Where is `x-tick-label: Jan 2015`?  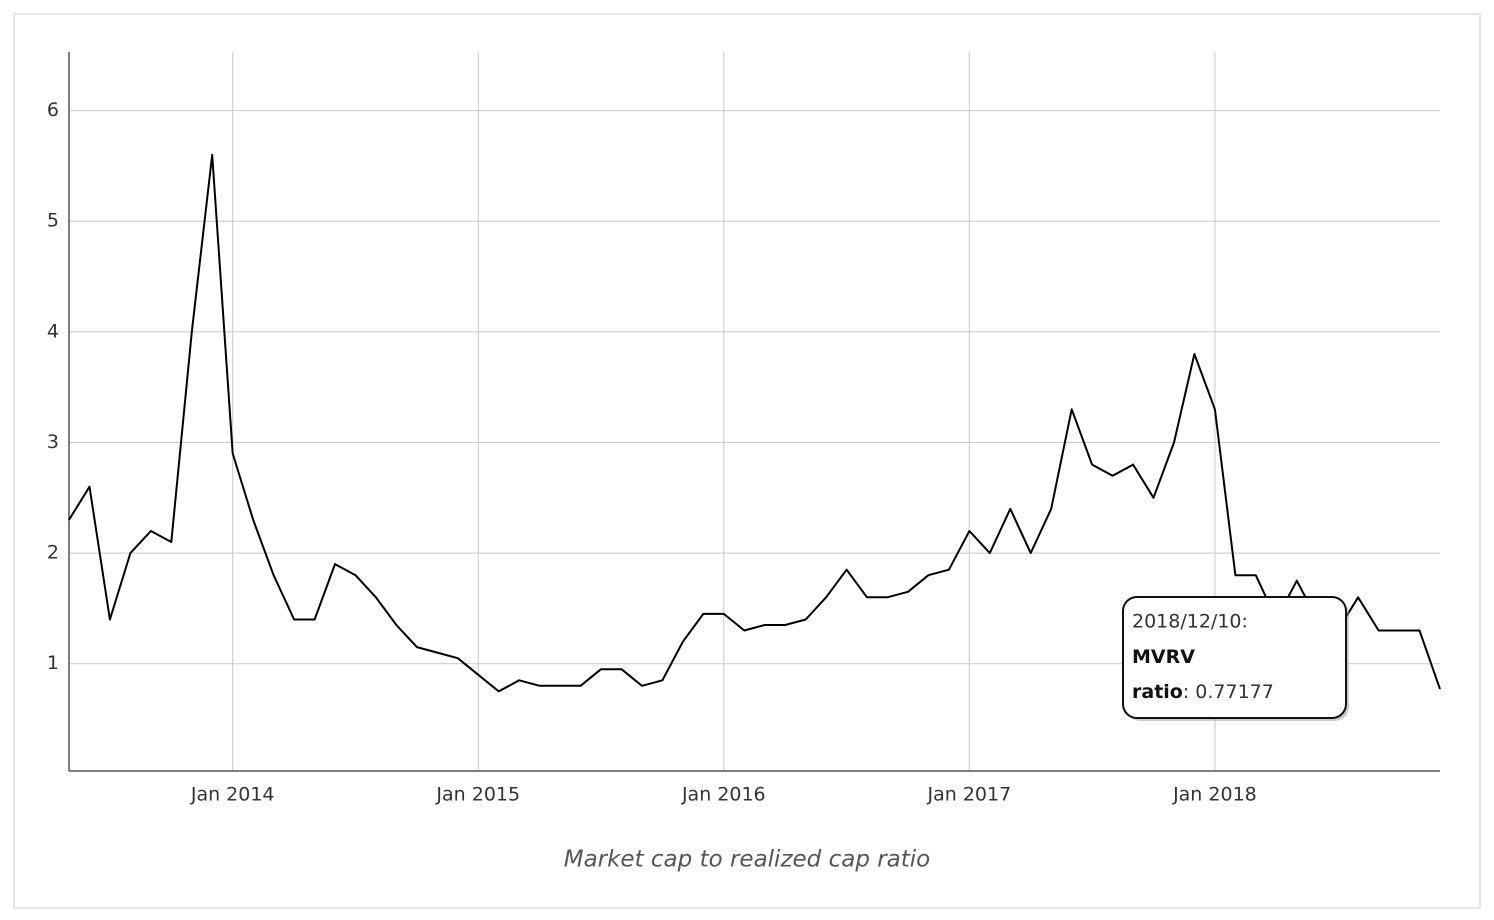
x-tick-label: Jan 2015 is located at coordinates (477, 795).